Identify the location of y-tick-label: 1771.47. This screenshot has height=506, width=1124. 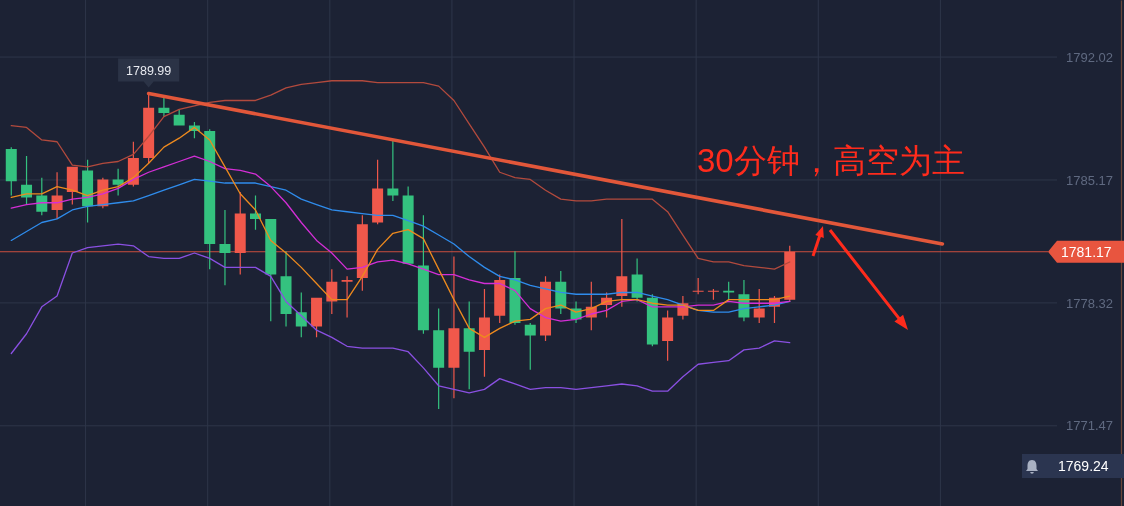
(1089, 426).